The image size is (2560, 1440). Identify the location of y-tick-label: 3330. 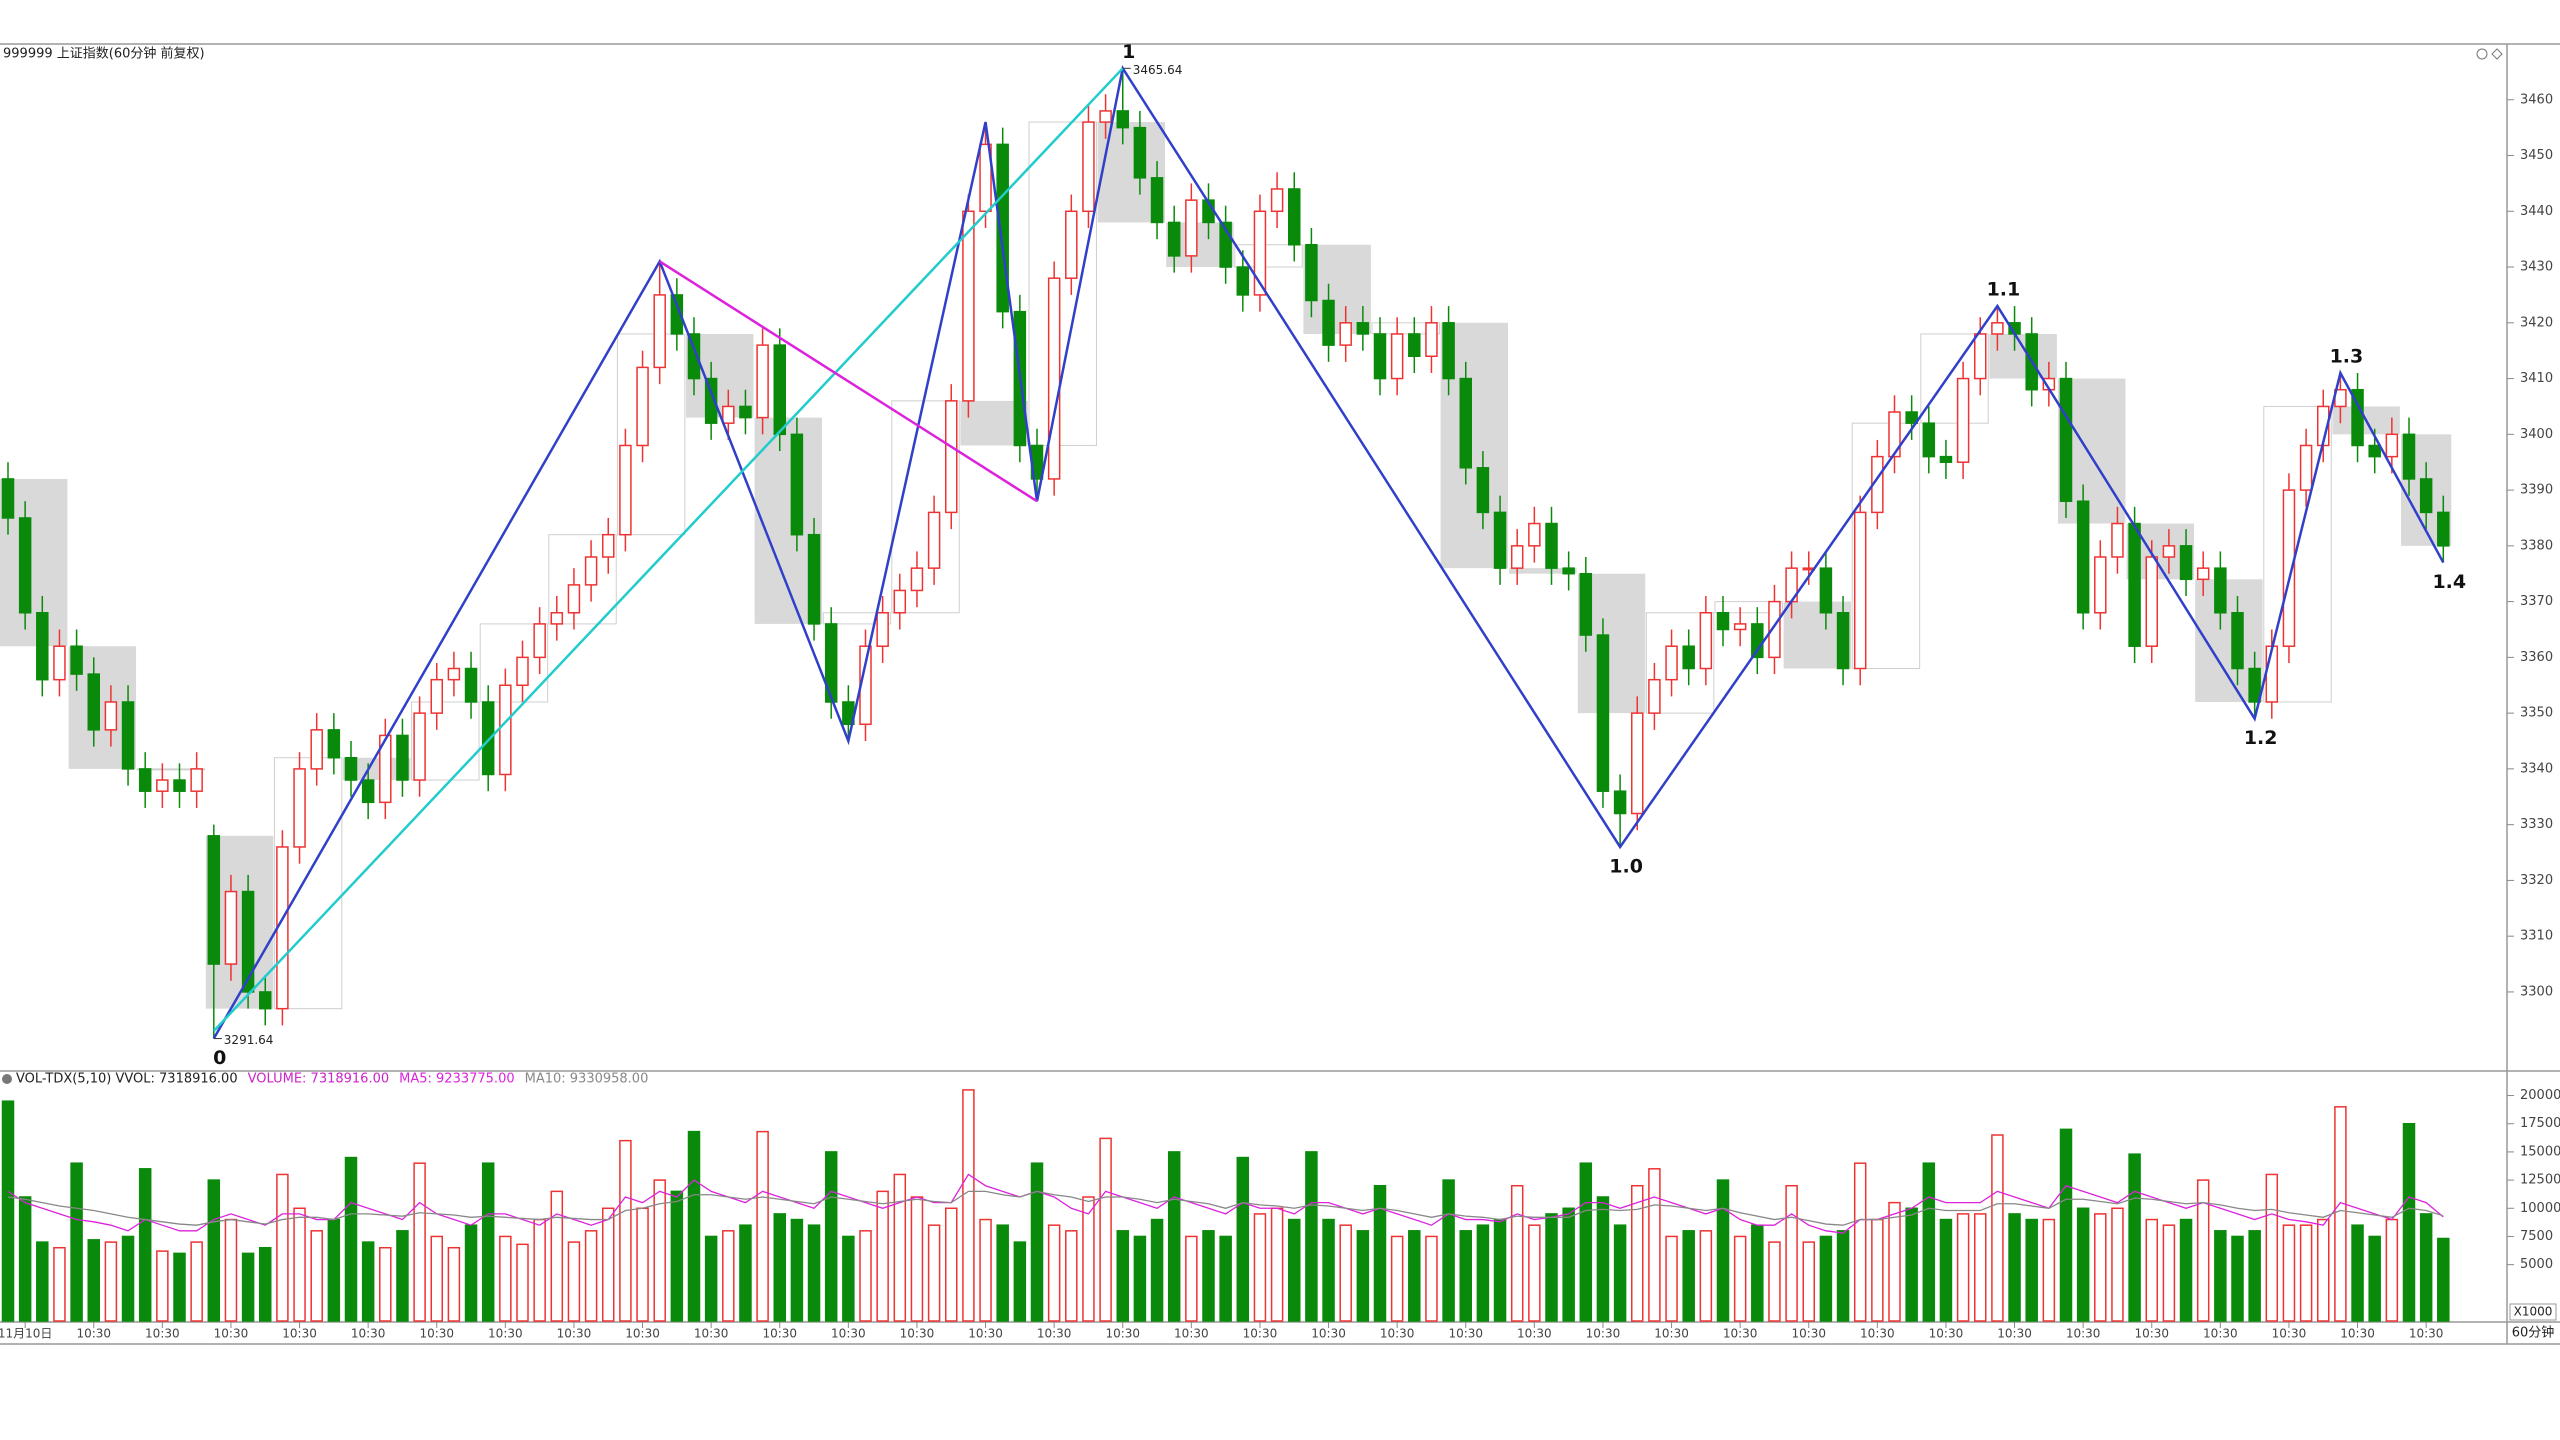
(2536, 824).